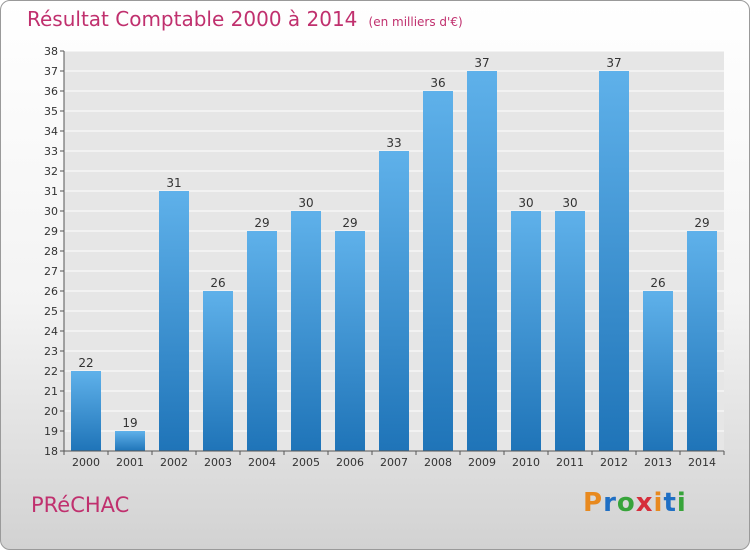 The image size is (750, 550). Describe the element at coordinates (51, 351) in the screenshot. I see `y-tick-label: 23` at that location.